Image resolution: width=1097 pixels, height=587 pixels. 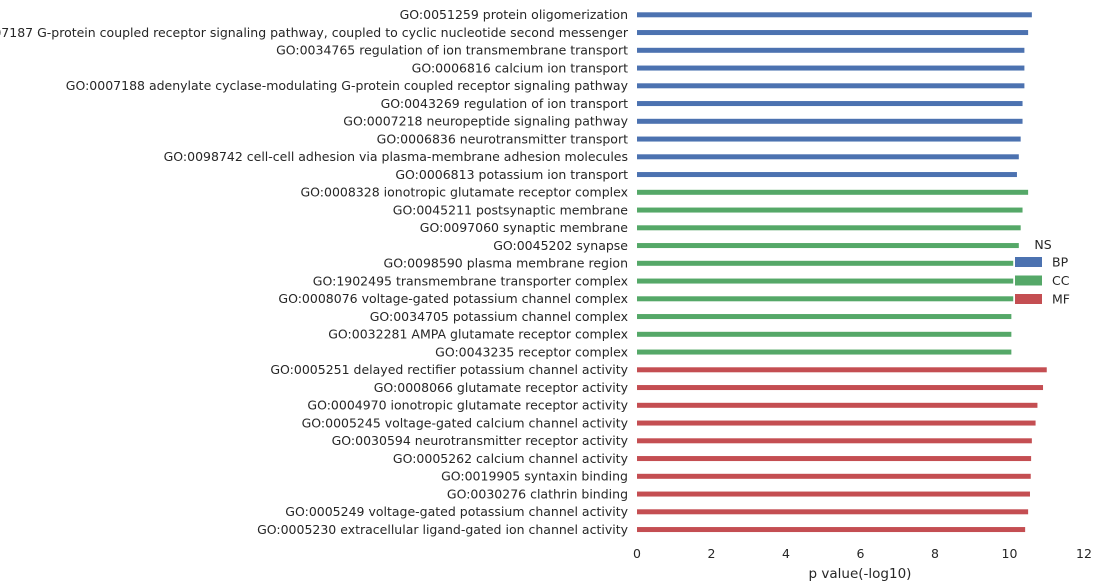 What do you see at coordinates (560, 245) in the screenshot?
I see `category-label: GO:0045202 synapse` at bounding box center [560, 245].